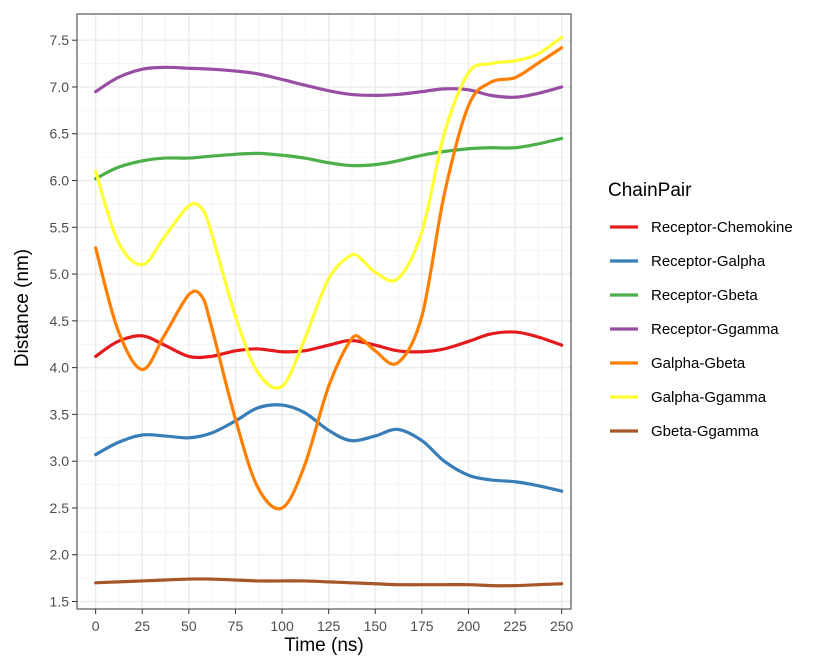 This screenshot has width=814, height=659. Describe the element at coordinates (324, 645) in the screenshot. I see `x-axis-title: Time (ns)` at that location.